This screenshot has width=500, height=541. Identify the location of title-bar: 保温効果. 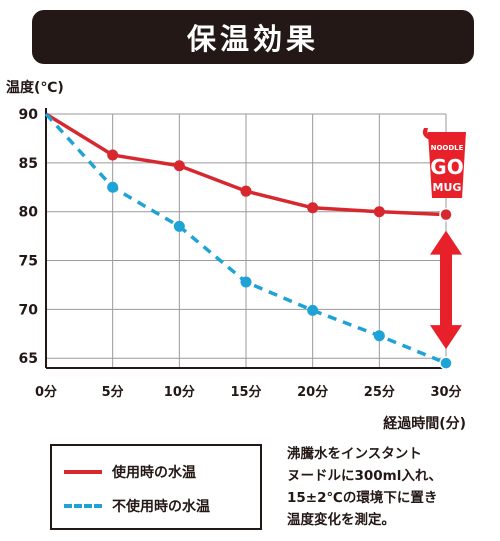
(253, 37).